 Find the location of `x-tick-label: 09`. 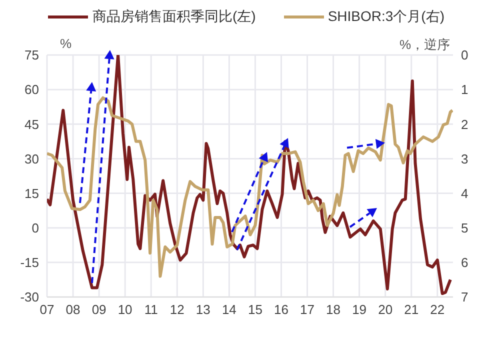

x-tick-label: 09 is located at coordinates (99, 310).